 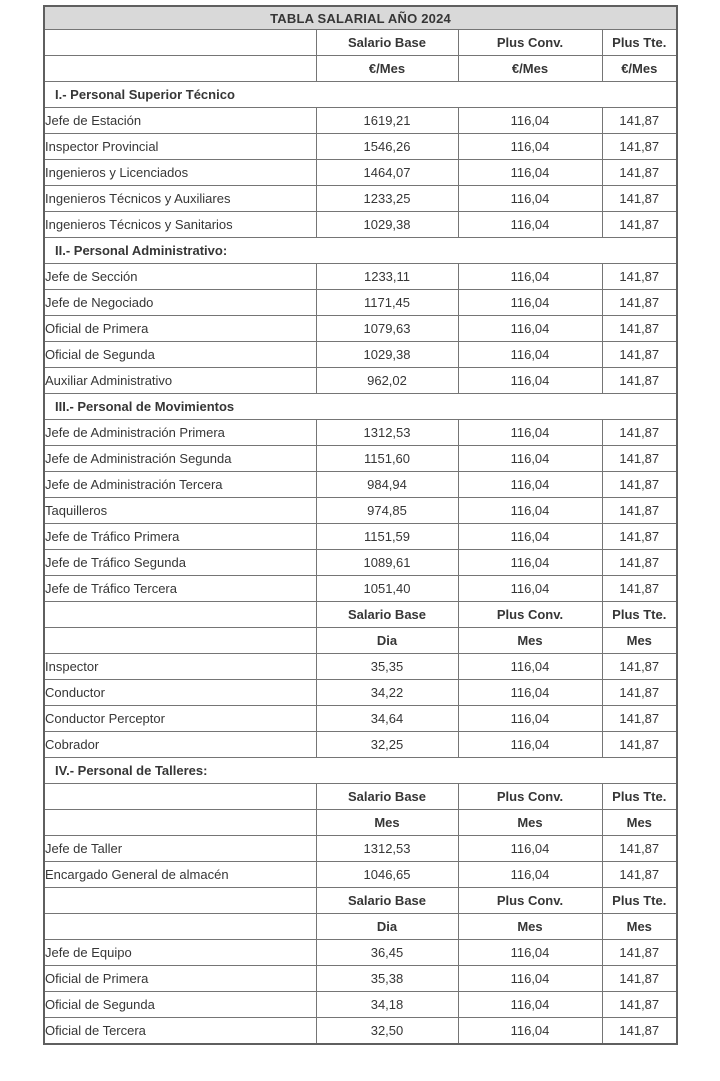 What do you see at coordinates (360, 406) in the screenshot?
I see `section-header: III.- Personal de Movimientos` at bounding box center [360, 406].